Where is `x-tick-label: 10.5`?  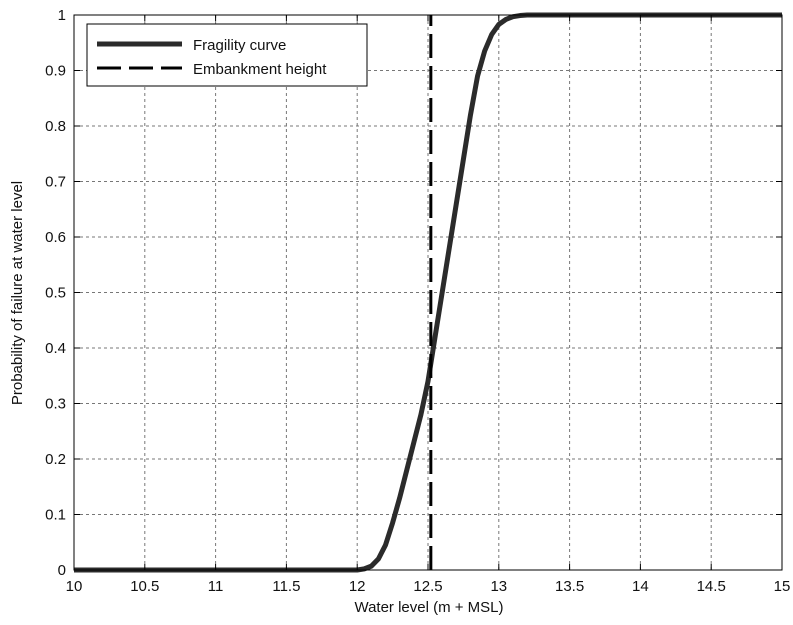
x-tick-label: 10.5 is located at coordinates (144, 586).